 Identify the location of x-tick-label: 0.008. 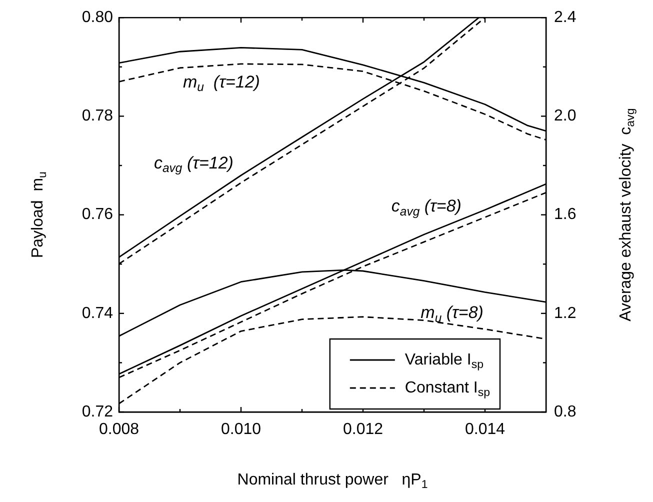
(119, 429).